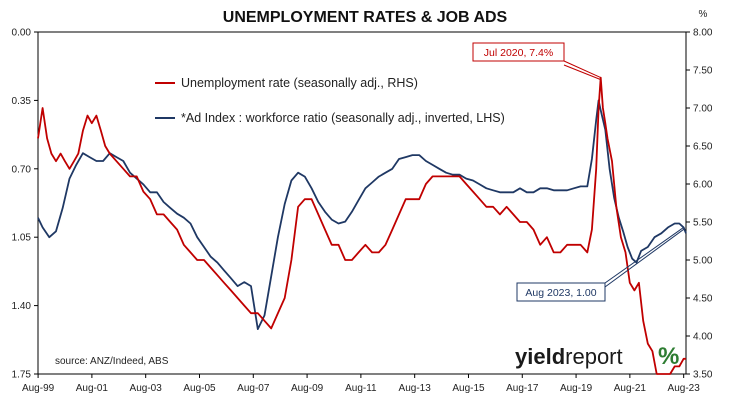 The width and height of the screenshot is (730, 400). What do you see at coordinates (593, 356) in the screenshot?
I see `logo-text-light: report` at bounding box center [593, 356].